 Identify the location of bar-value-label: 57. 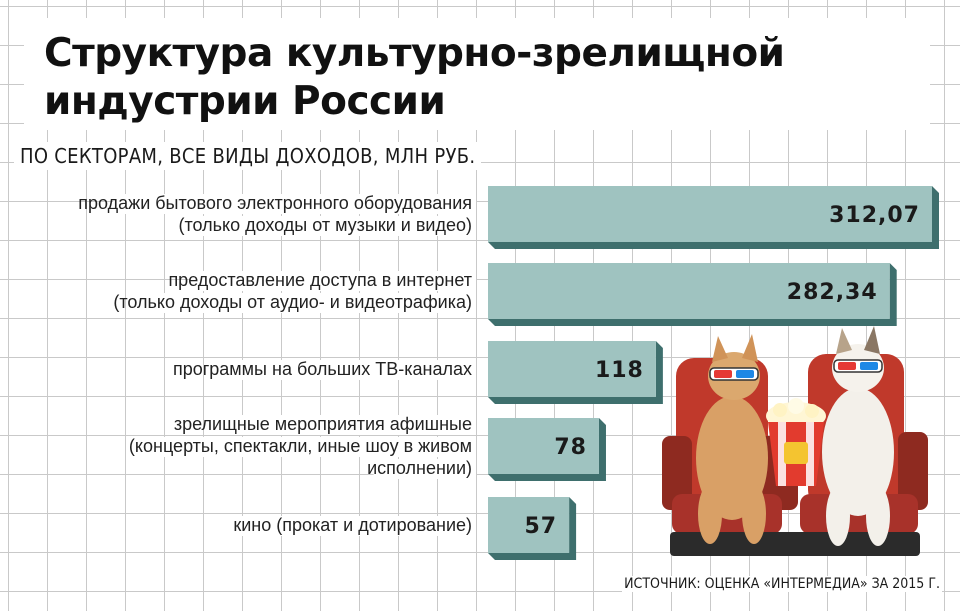
(540, 526).